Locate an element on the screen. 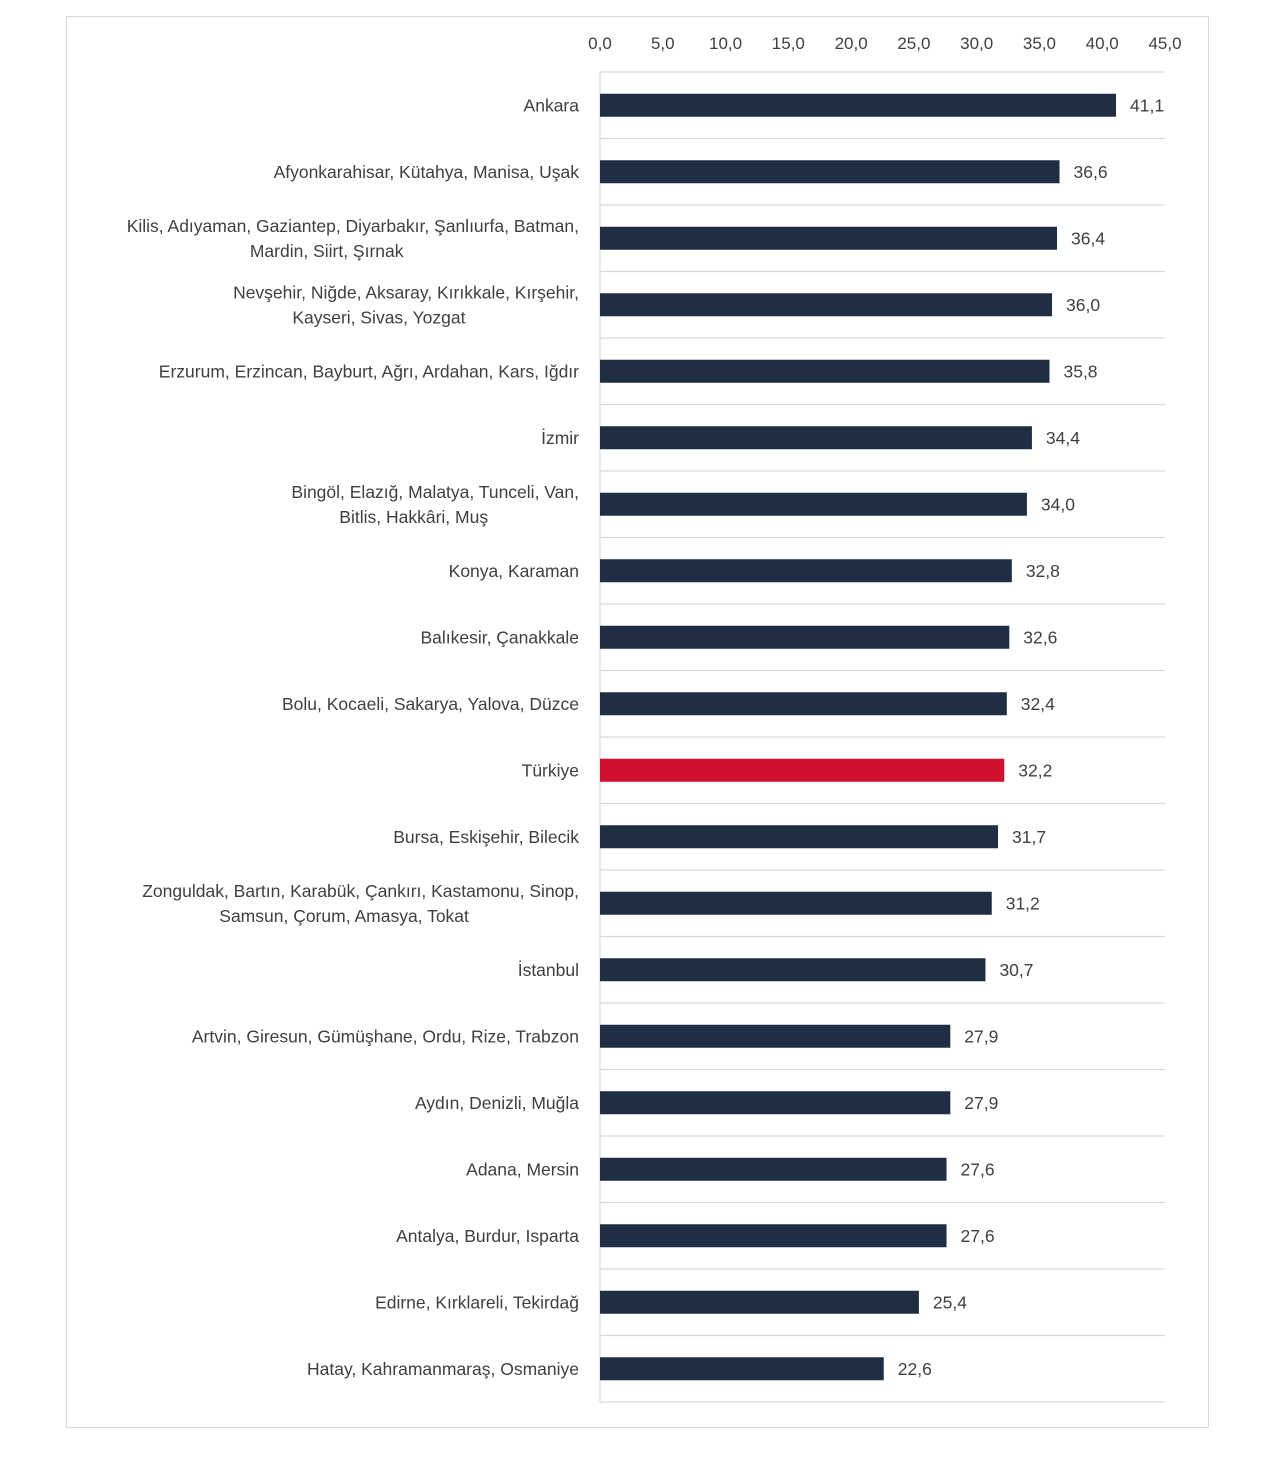  x-tick-label: 5,0 is located at coordinates (663, 43).